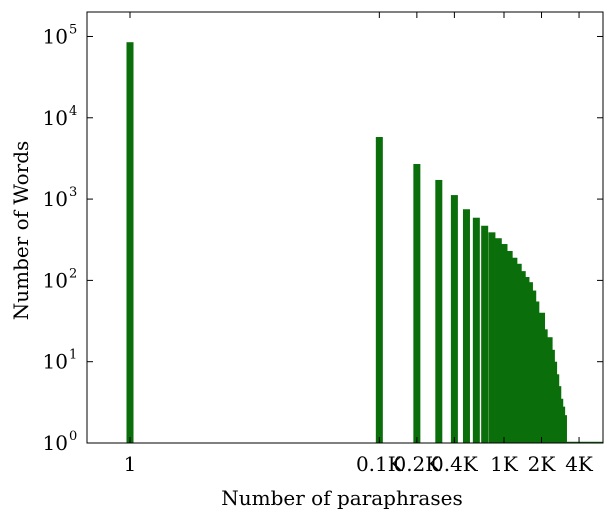 The image size is (604, 515). What do you see at coordinates (73, 355) in the screenshot?
I see `y-tick-label-exp: 1` at bounding box center [73, 355].